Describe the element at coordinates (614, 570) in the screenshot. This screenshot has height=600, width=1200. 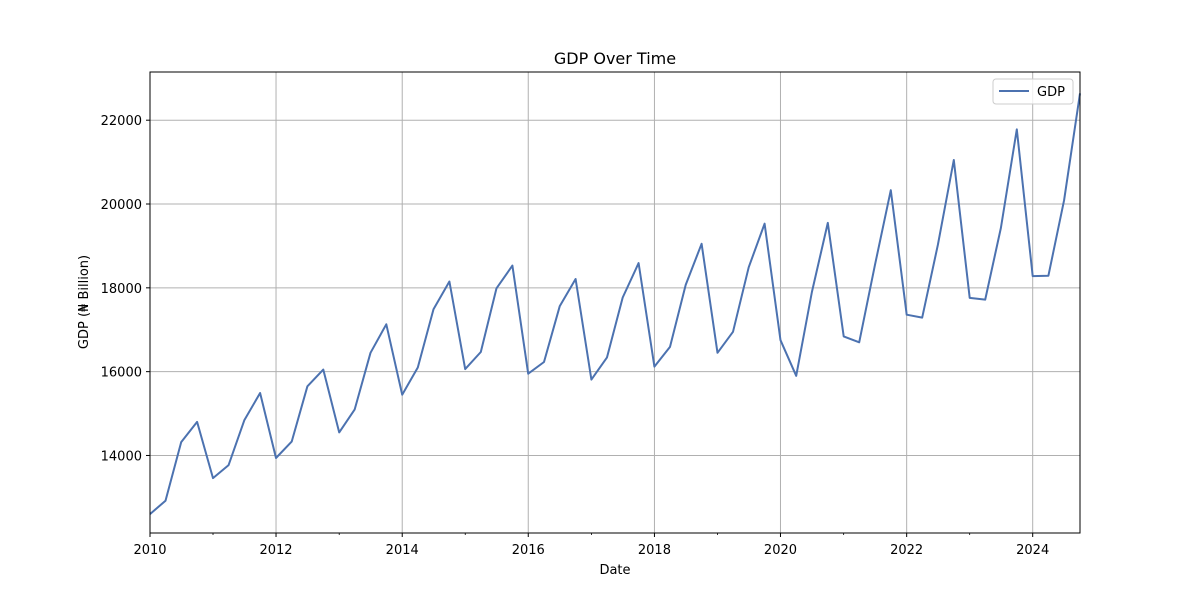
I see `x-axis-title: Date` at that location.